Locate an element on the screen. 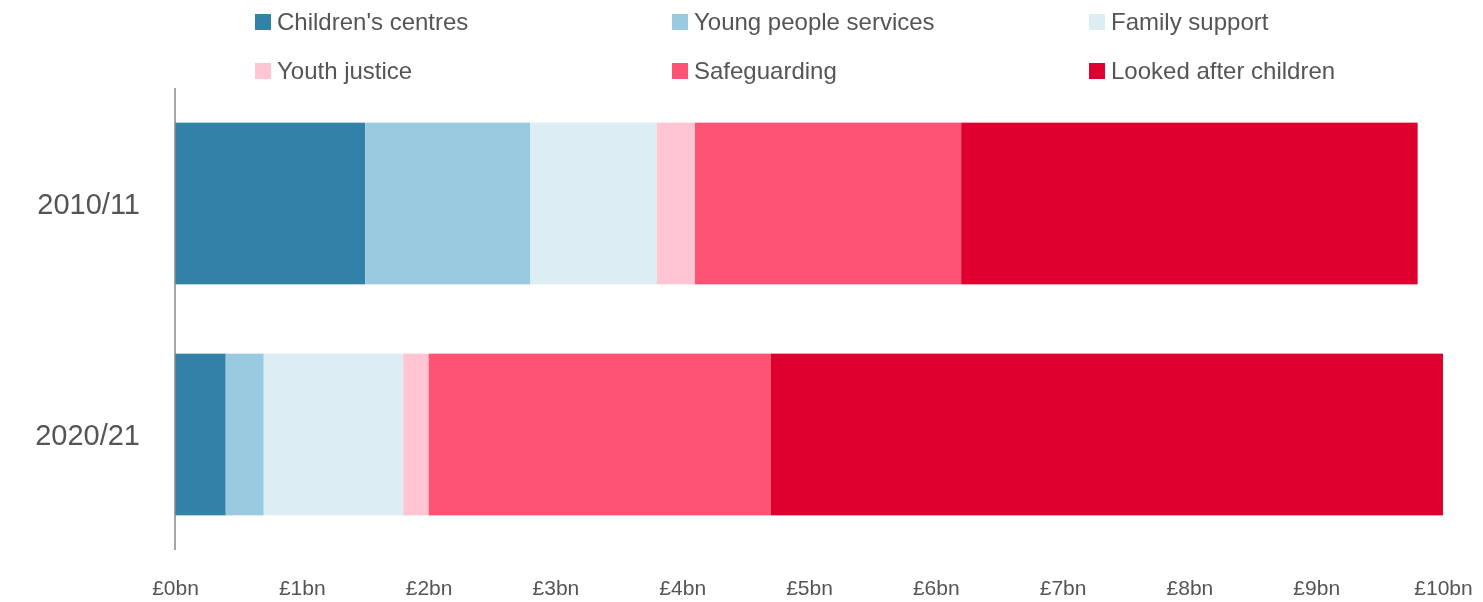 The image size is (1483, 602). x-tick-label: £7bn is located at coordinates (1063, 587).